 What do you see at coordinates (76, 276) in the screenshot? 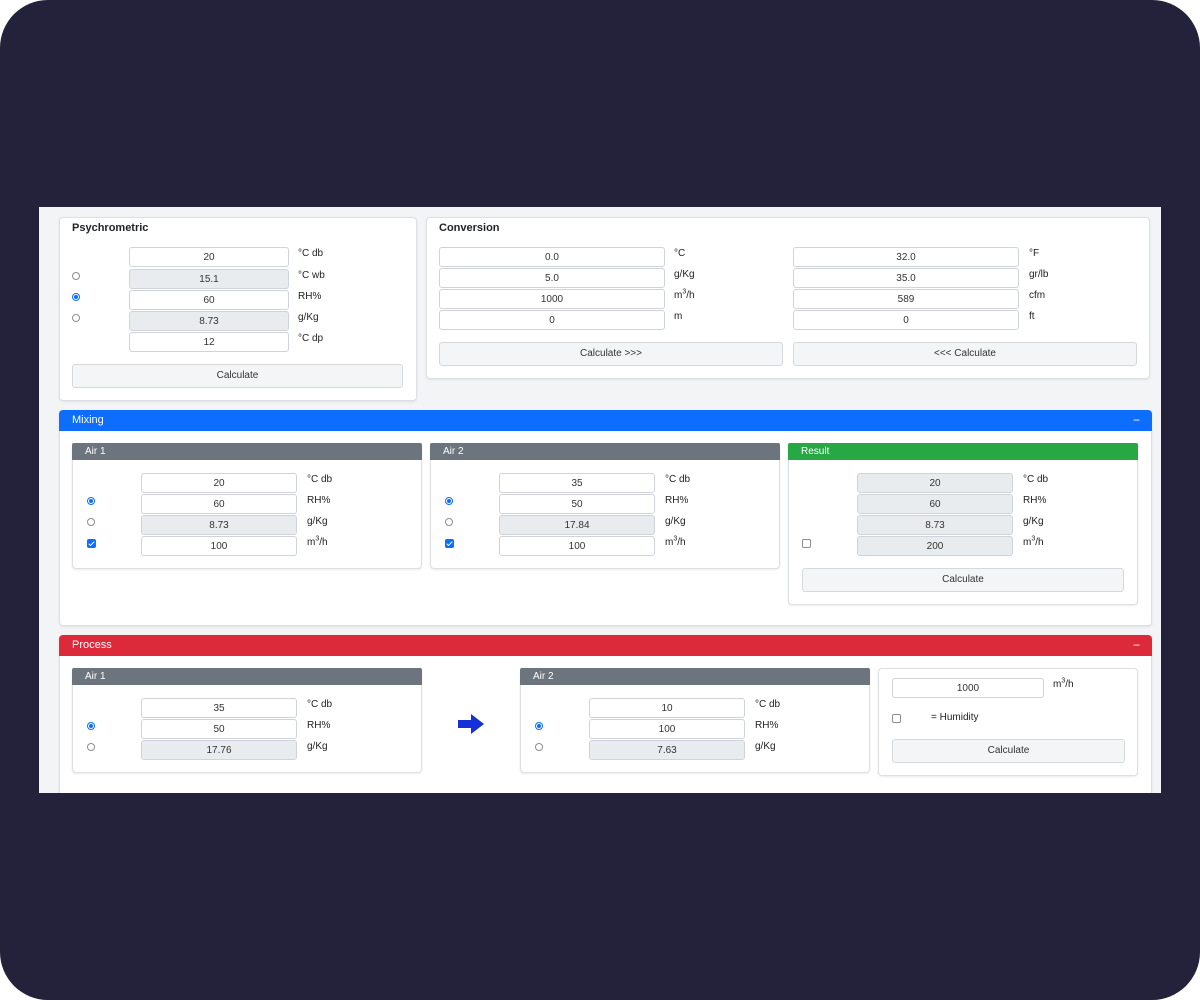
I see `psychro-wb-radio` at bounding box center [76, 276].